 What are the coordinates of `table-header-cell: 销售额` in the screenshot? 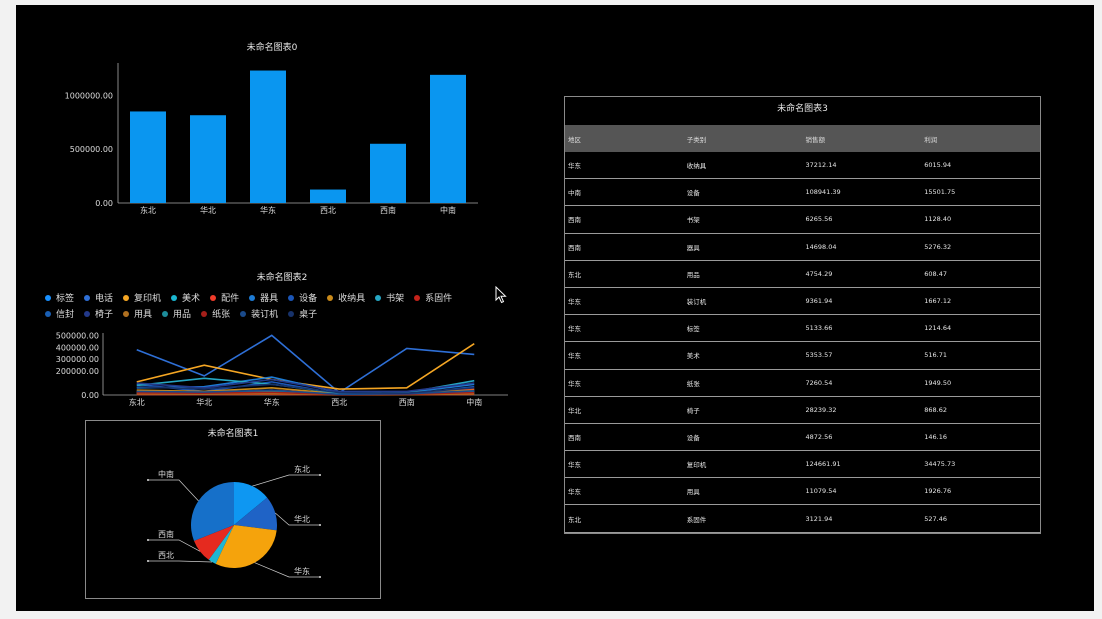 It's located at (862, 138).